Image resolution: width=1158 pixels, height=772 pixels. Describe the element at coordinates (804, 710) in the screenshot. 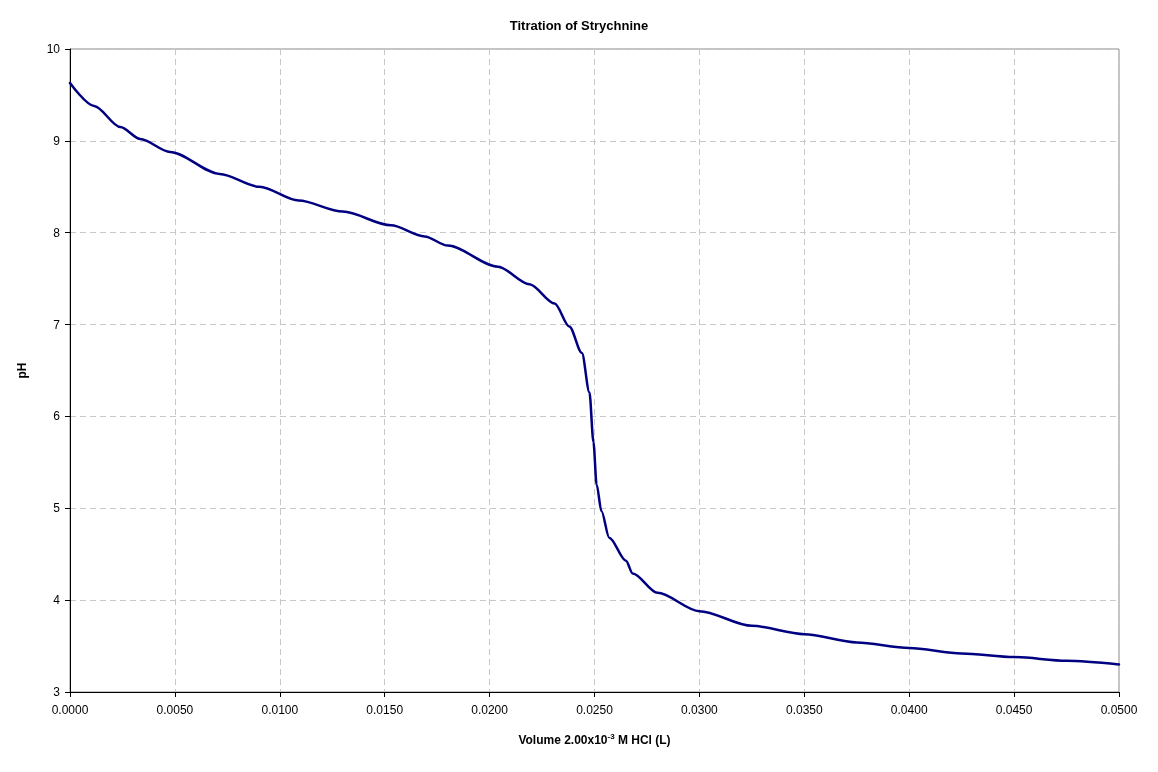

I see `x-tick-label: 0.0350` at that location.